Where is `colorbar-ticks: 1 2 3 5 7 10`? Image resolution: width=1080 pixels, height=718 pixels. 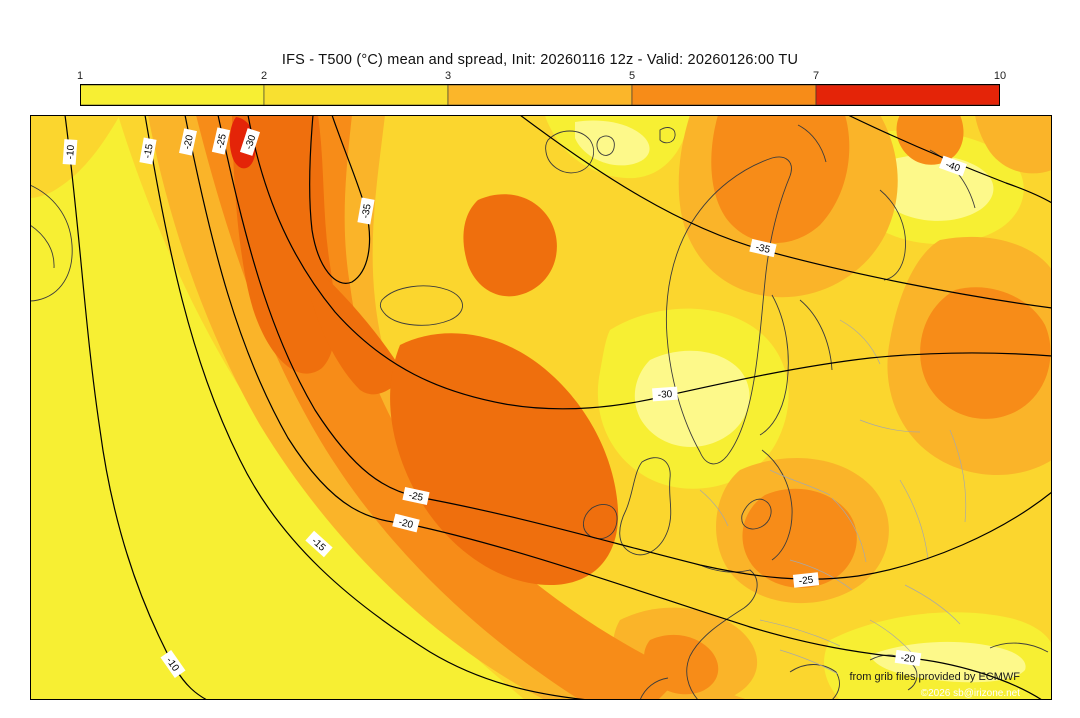
colorbar-ticks: 1 2 3 5 7 10 is located at coordinates (540, 77).